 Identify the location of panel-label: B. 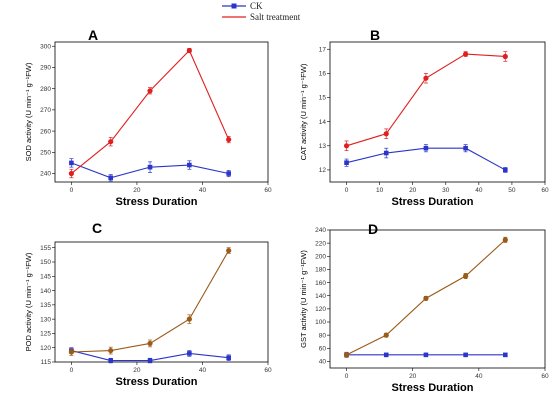
(375, 35).